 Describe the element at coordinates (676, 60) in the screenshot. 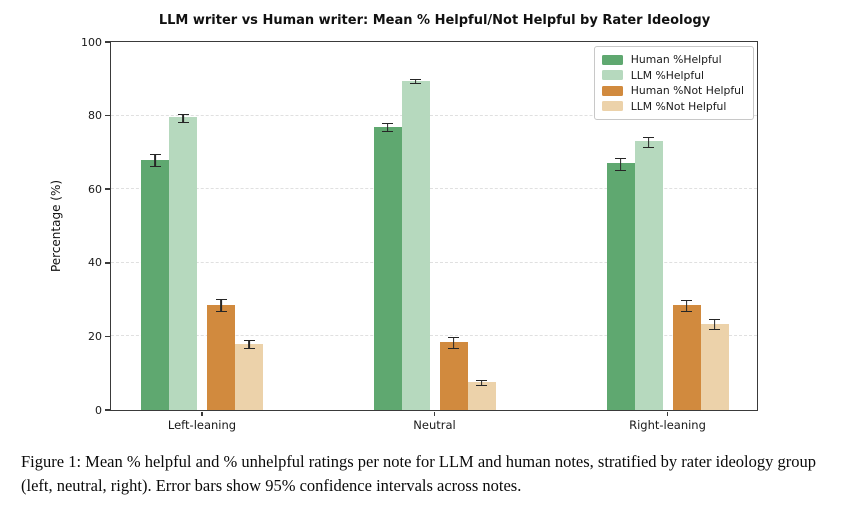

I see `legend-label: Human %Helpful` at that location.